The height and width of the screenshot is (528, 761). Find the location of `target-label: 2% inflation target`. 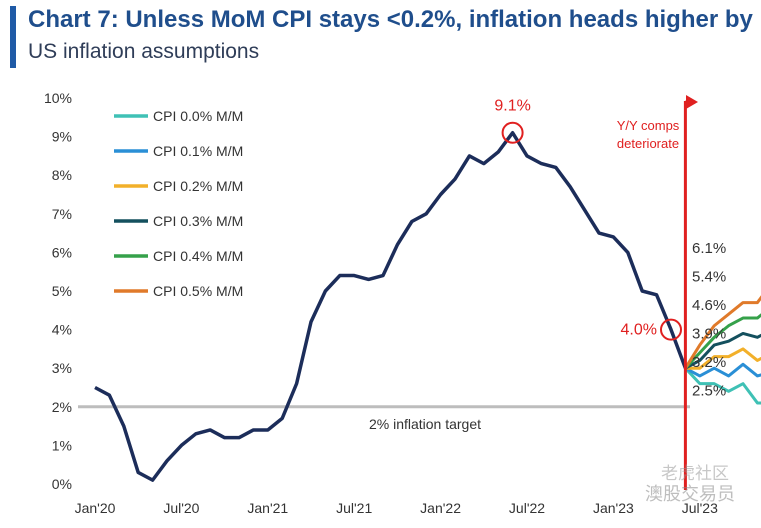

target-label: 2% inflation target is located at coordinates (425, 424).